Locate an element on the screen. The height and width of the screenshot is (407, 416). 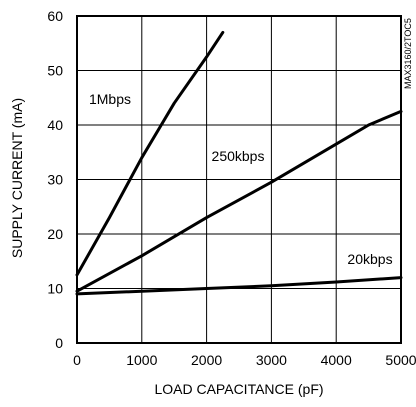
x-tick-label: 5000 is located at coordinates (400, 360).